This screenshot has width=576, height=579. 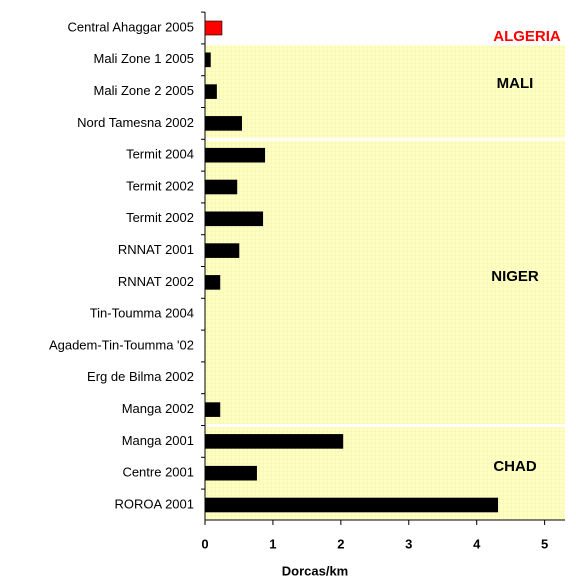 I want to click on region-label: MALI, so click(x=515, y=83).